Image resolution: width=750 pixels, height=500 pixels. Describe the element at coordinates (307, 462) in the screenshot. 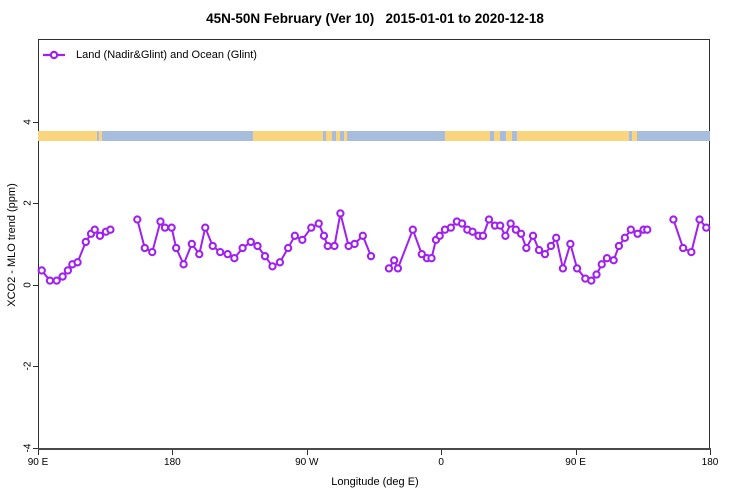

I see `x-tick-label: 90 W` at that location.